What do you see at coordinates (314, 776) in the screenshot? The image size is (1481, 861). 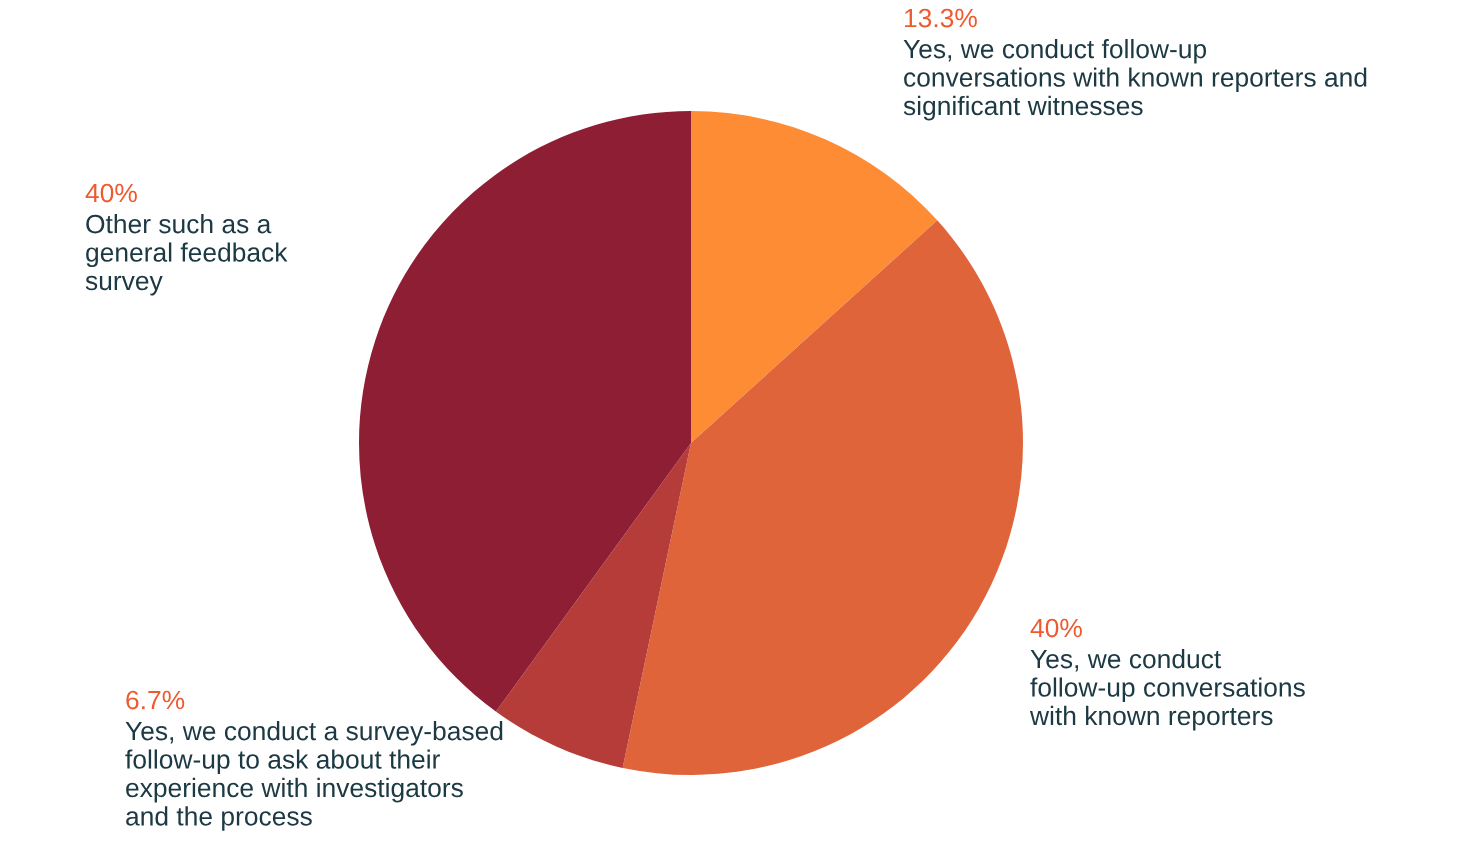 I see `slice-label: Yes, we conduct a survey-based follow-up to ask about their experience with investigators and the process` at bounding box center [314, 776].